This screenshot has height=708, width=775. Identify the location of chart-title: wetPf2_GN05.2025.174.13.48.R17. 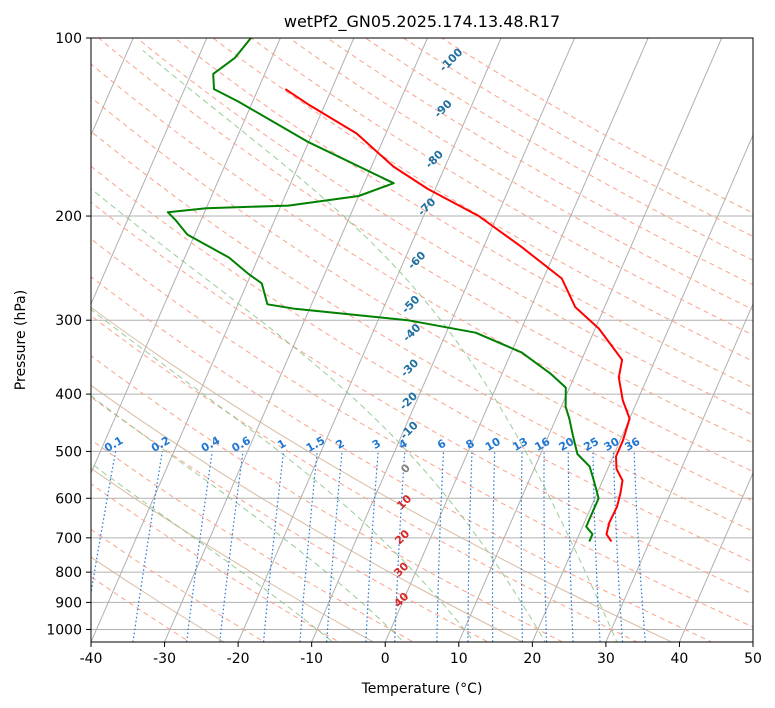
(422, 22).